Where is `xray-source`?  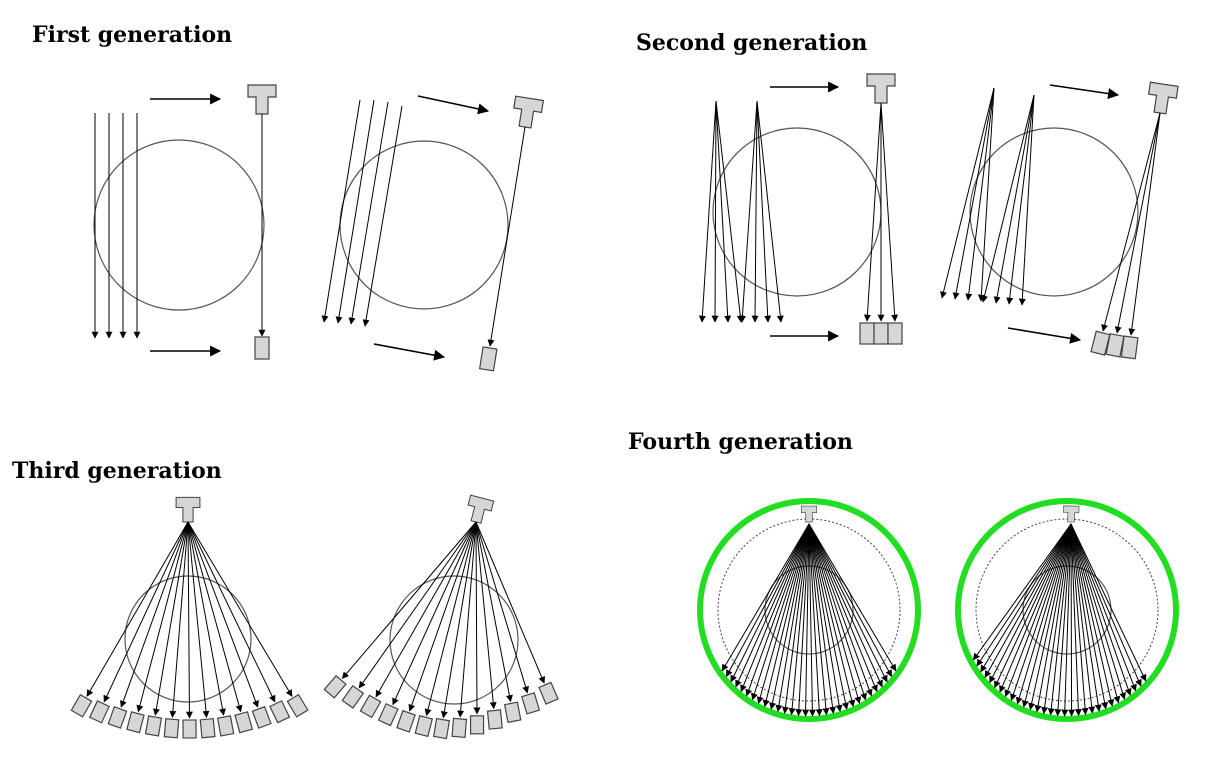 xray-source is located at coordinates (529, 112).